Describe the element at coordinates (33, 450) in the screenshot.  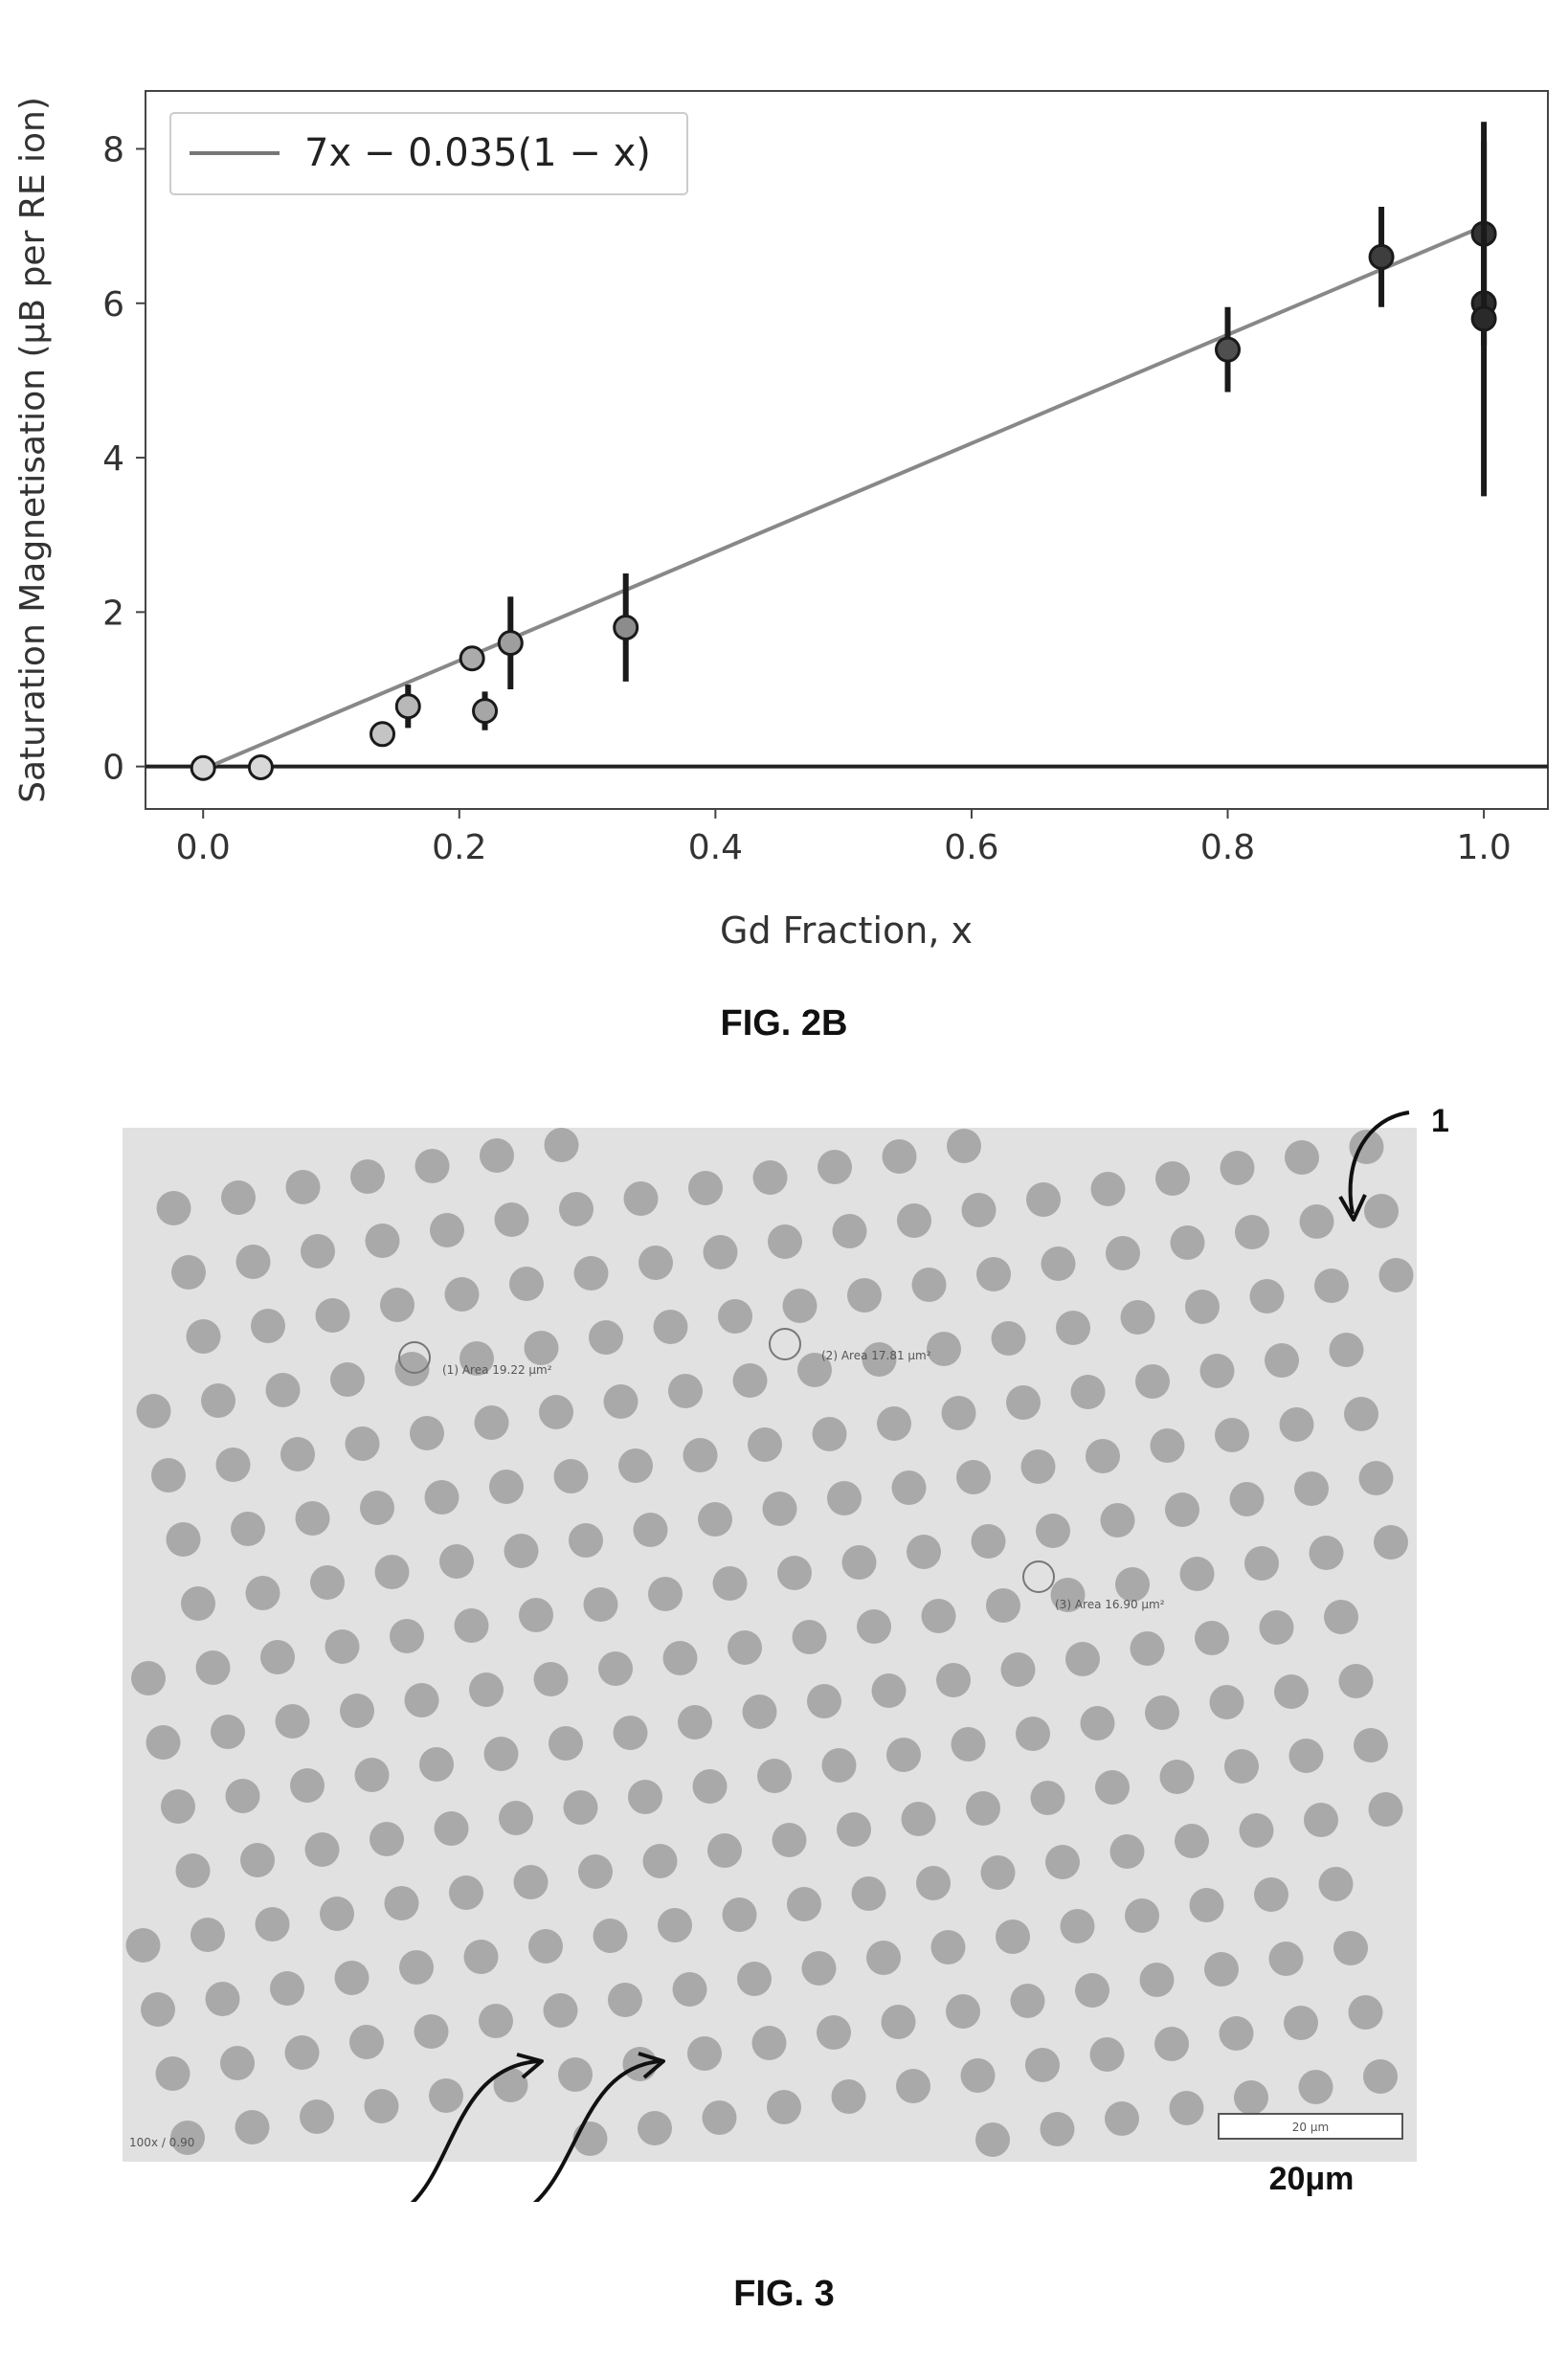
I see `y-axis-label: Saturation Magnetisation (μB per RE ion)` at that location.